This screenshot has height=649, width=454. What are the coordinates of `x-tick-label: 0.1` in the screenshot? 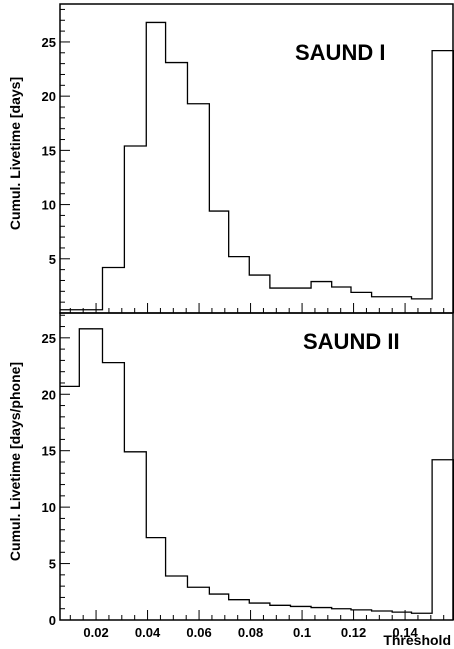 It's located at (302, 632).